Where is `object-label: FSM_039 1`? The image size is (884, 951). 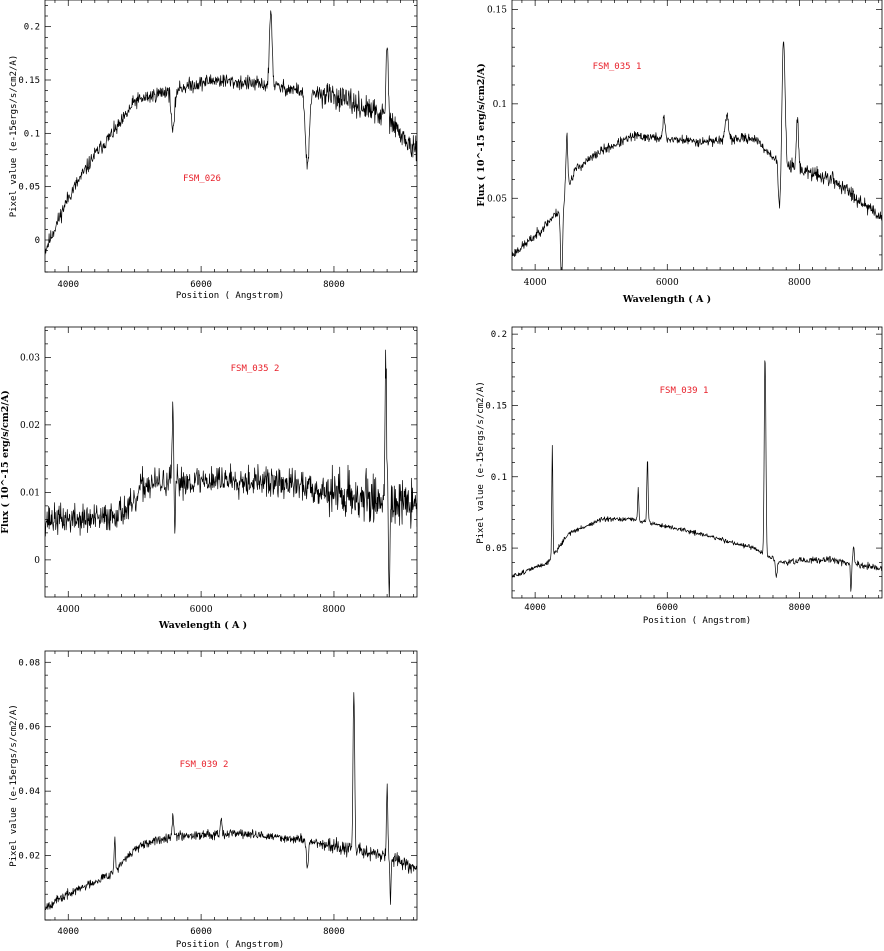
object-label: FSM_039 1 is located at coordinates (684, 391).